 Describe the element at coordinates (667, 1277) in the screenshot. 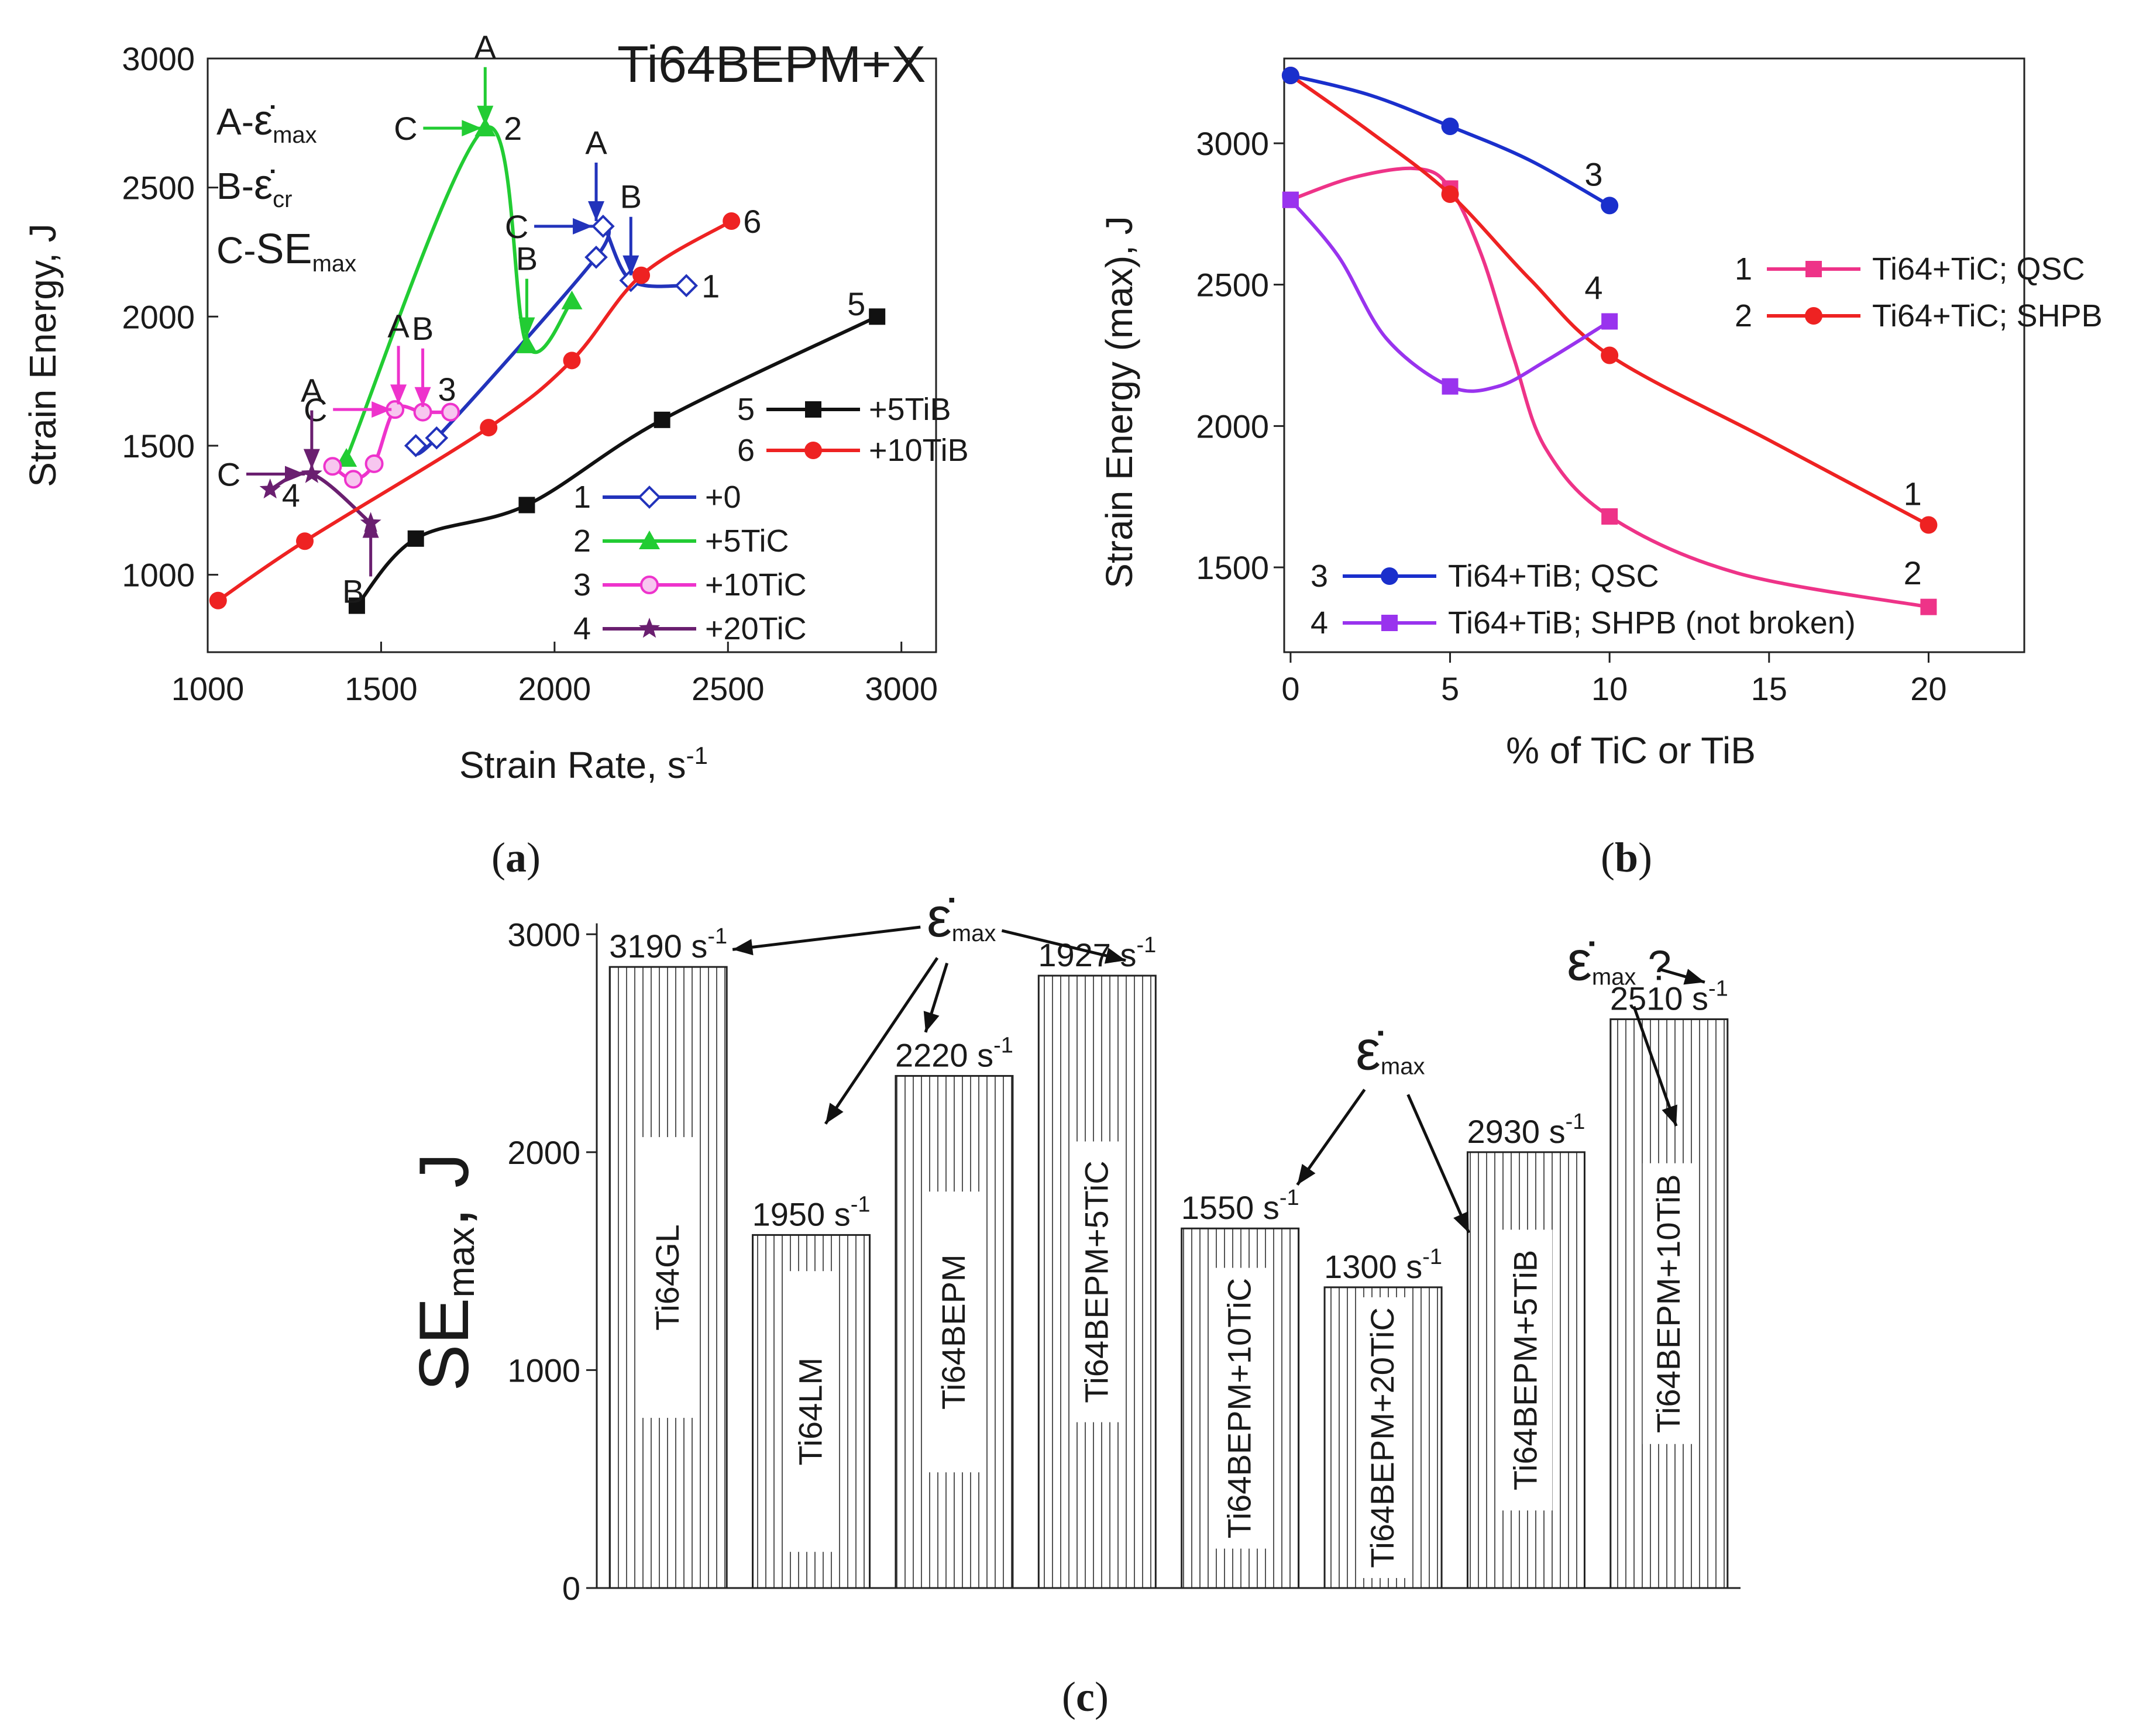

I see `panel-c-bar-label: Ti64GL` at that location.